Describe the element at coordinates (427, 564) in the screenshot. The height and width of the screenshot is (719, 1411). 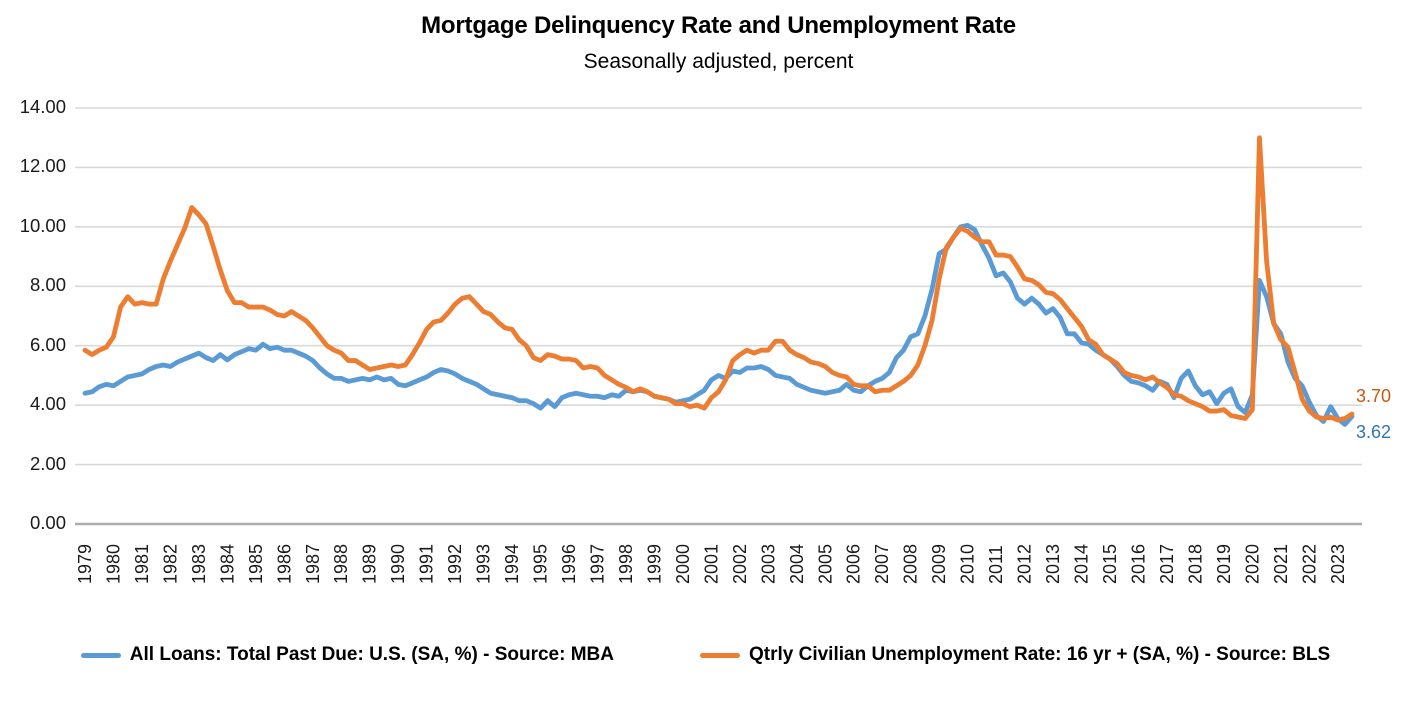
I see `x-tick-label: 1991` at that location.